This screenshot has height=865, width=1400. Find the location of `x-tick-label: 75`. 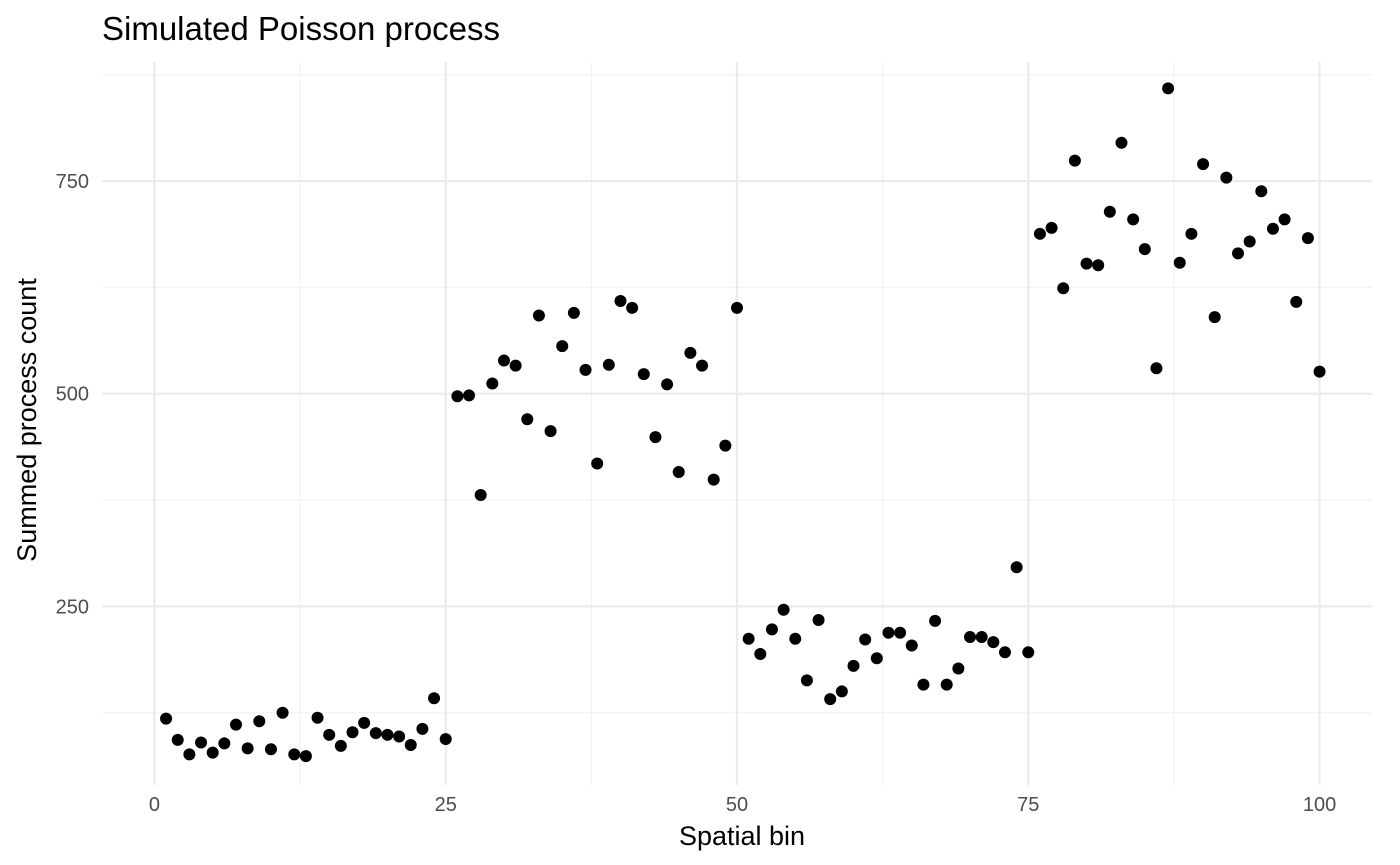

x-tick-label: 75 is located at coordinates (1028, 805).